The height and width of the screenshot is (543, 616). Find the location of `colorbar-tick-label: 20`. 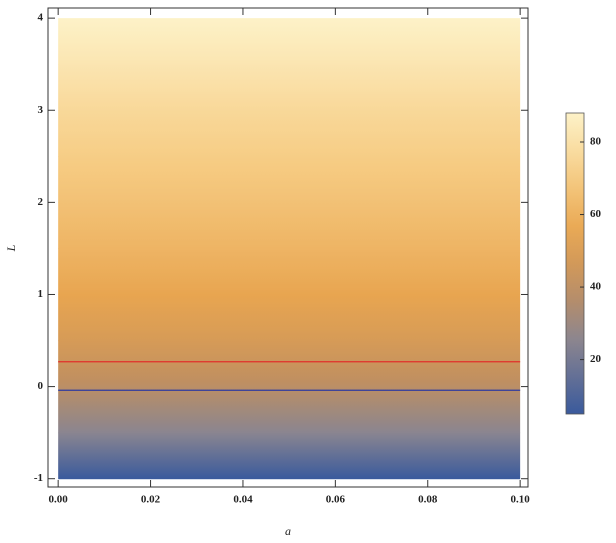

colorbar-tick-label: 20 is located at coordinates (596, 359).